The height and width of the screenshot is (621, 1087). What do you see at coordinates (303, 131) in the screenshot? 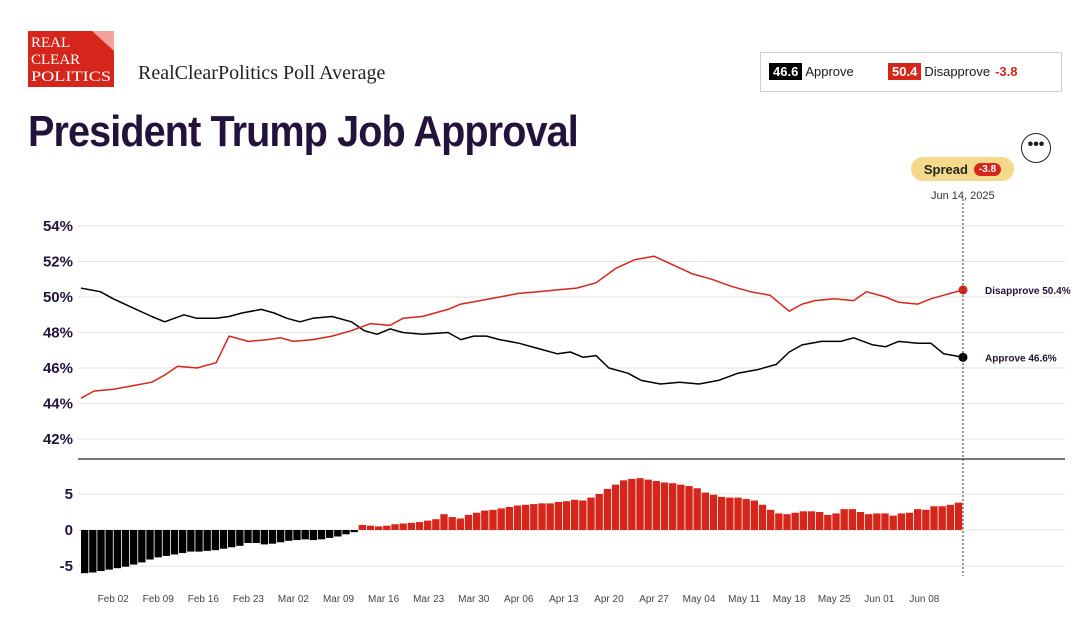
I see `page-title: President Trump Job Approval` at bounding box center [303, 131].